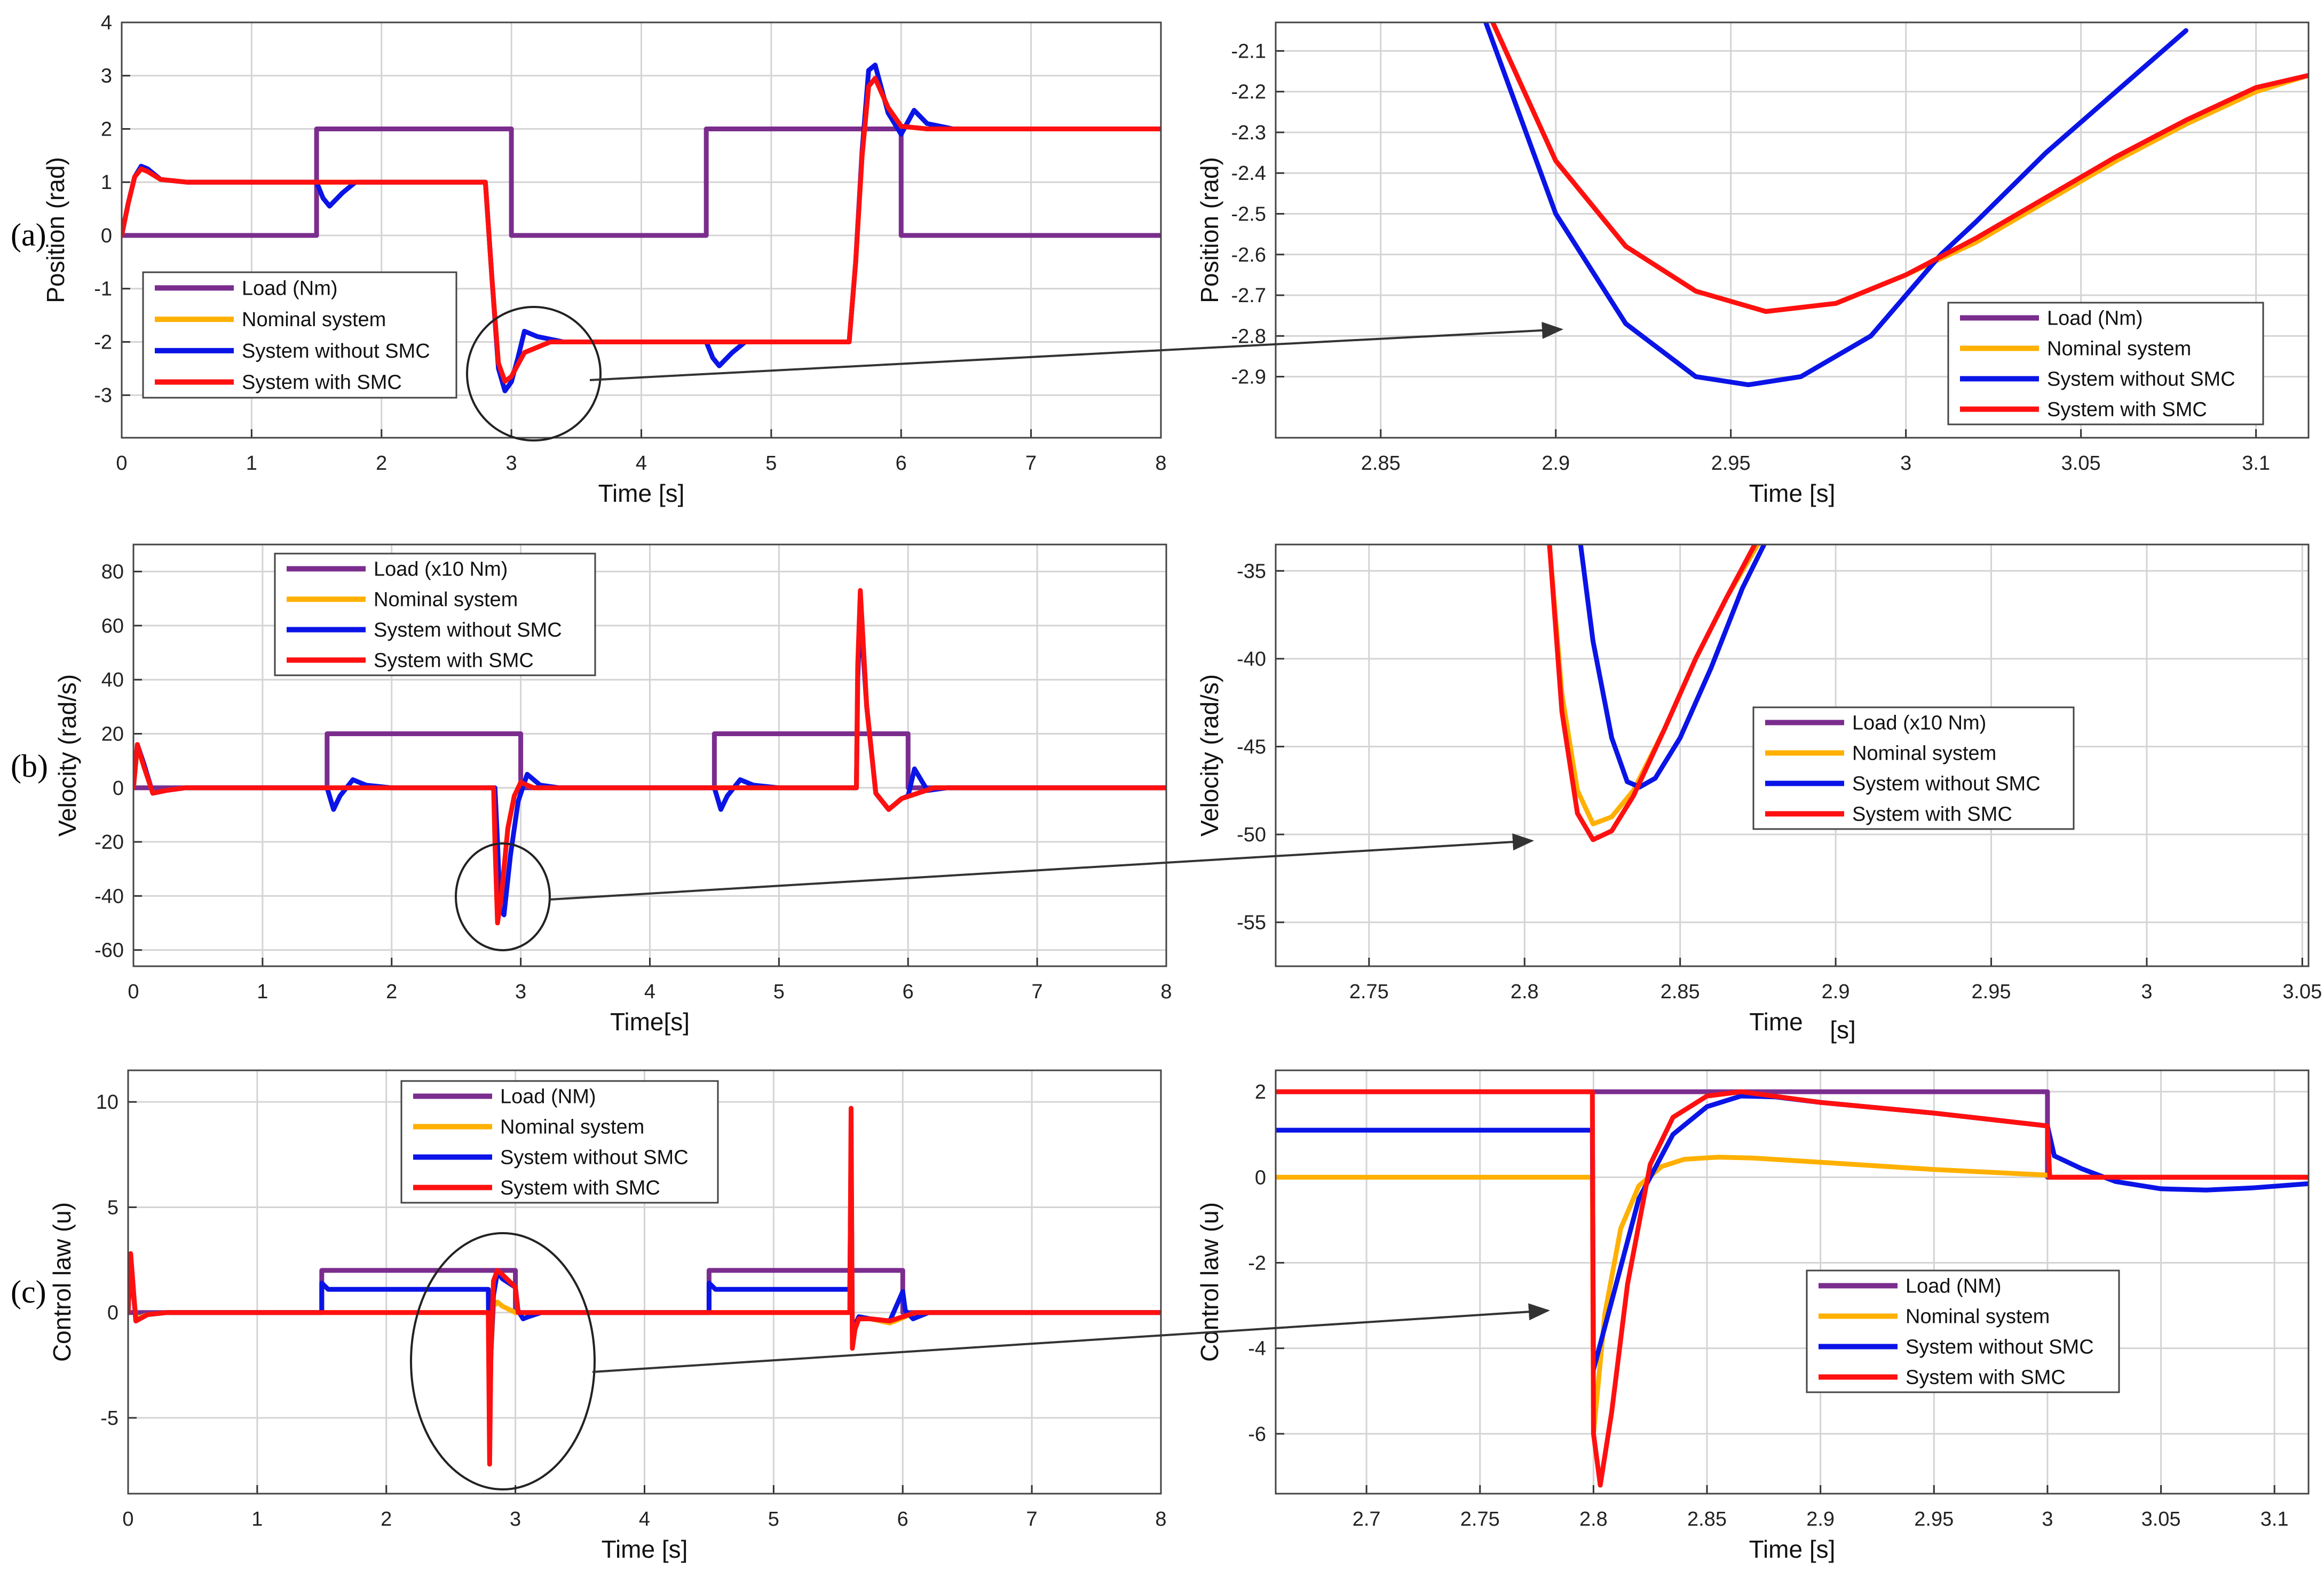 The image size is (2324, 1570). What do you see at coordinates (29, 766) in the screenshot?
I see `panel-label-b: (b)` at bounding box center [29, 766].